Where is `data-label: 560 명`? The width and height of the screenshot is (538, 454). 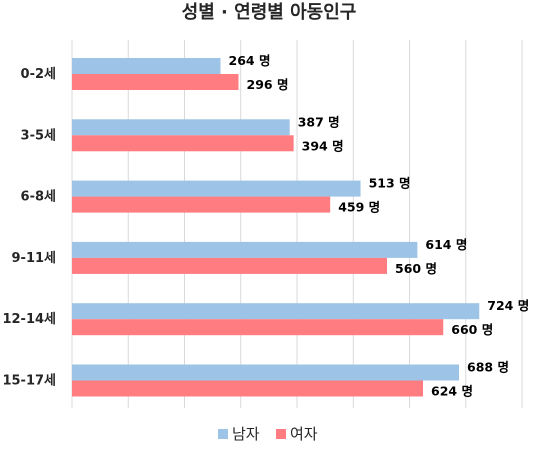 data-label: 560 명 is located at coordinates (416, 268).